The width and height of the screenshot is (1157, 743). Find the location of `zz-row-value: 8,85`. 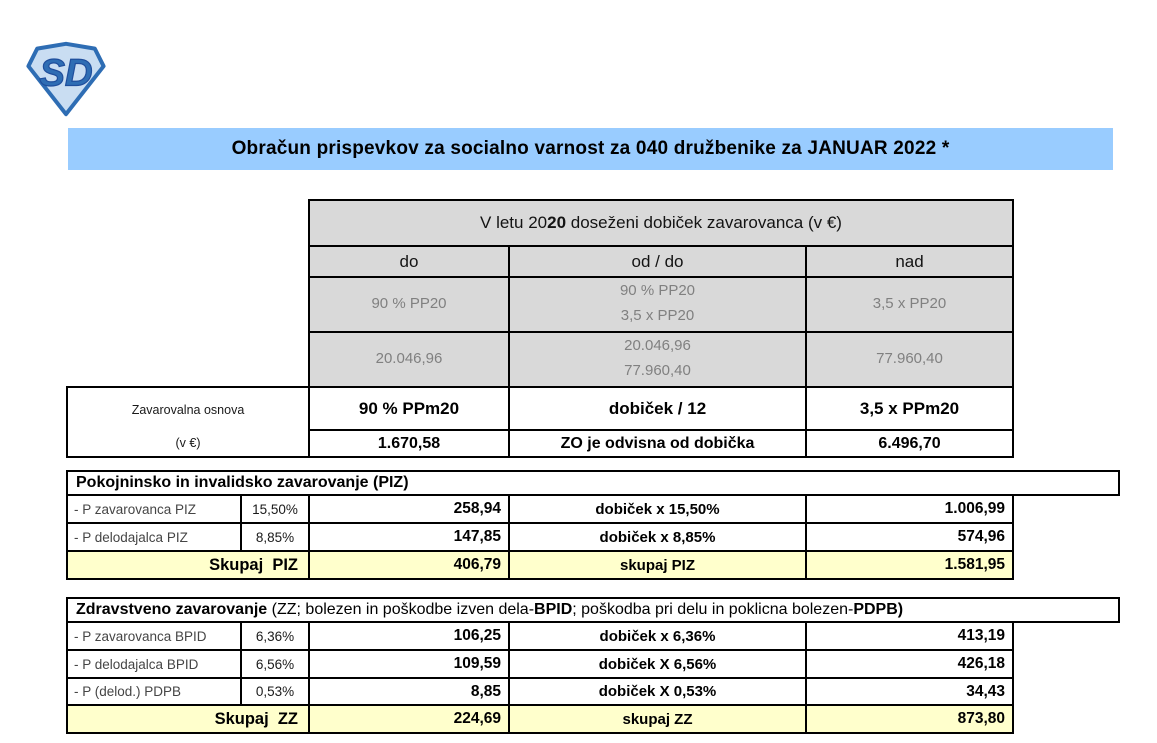

zz-row-value: 8,85 is located at coordinates (409, 691).